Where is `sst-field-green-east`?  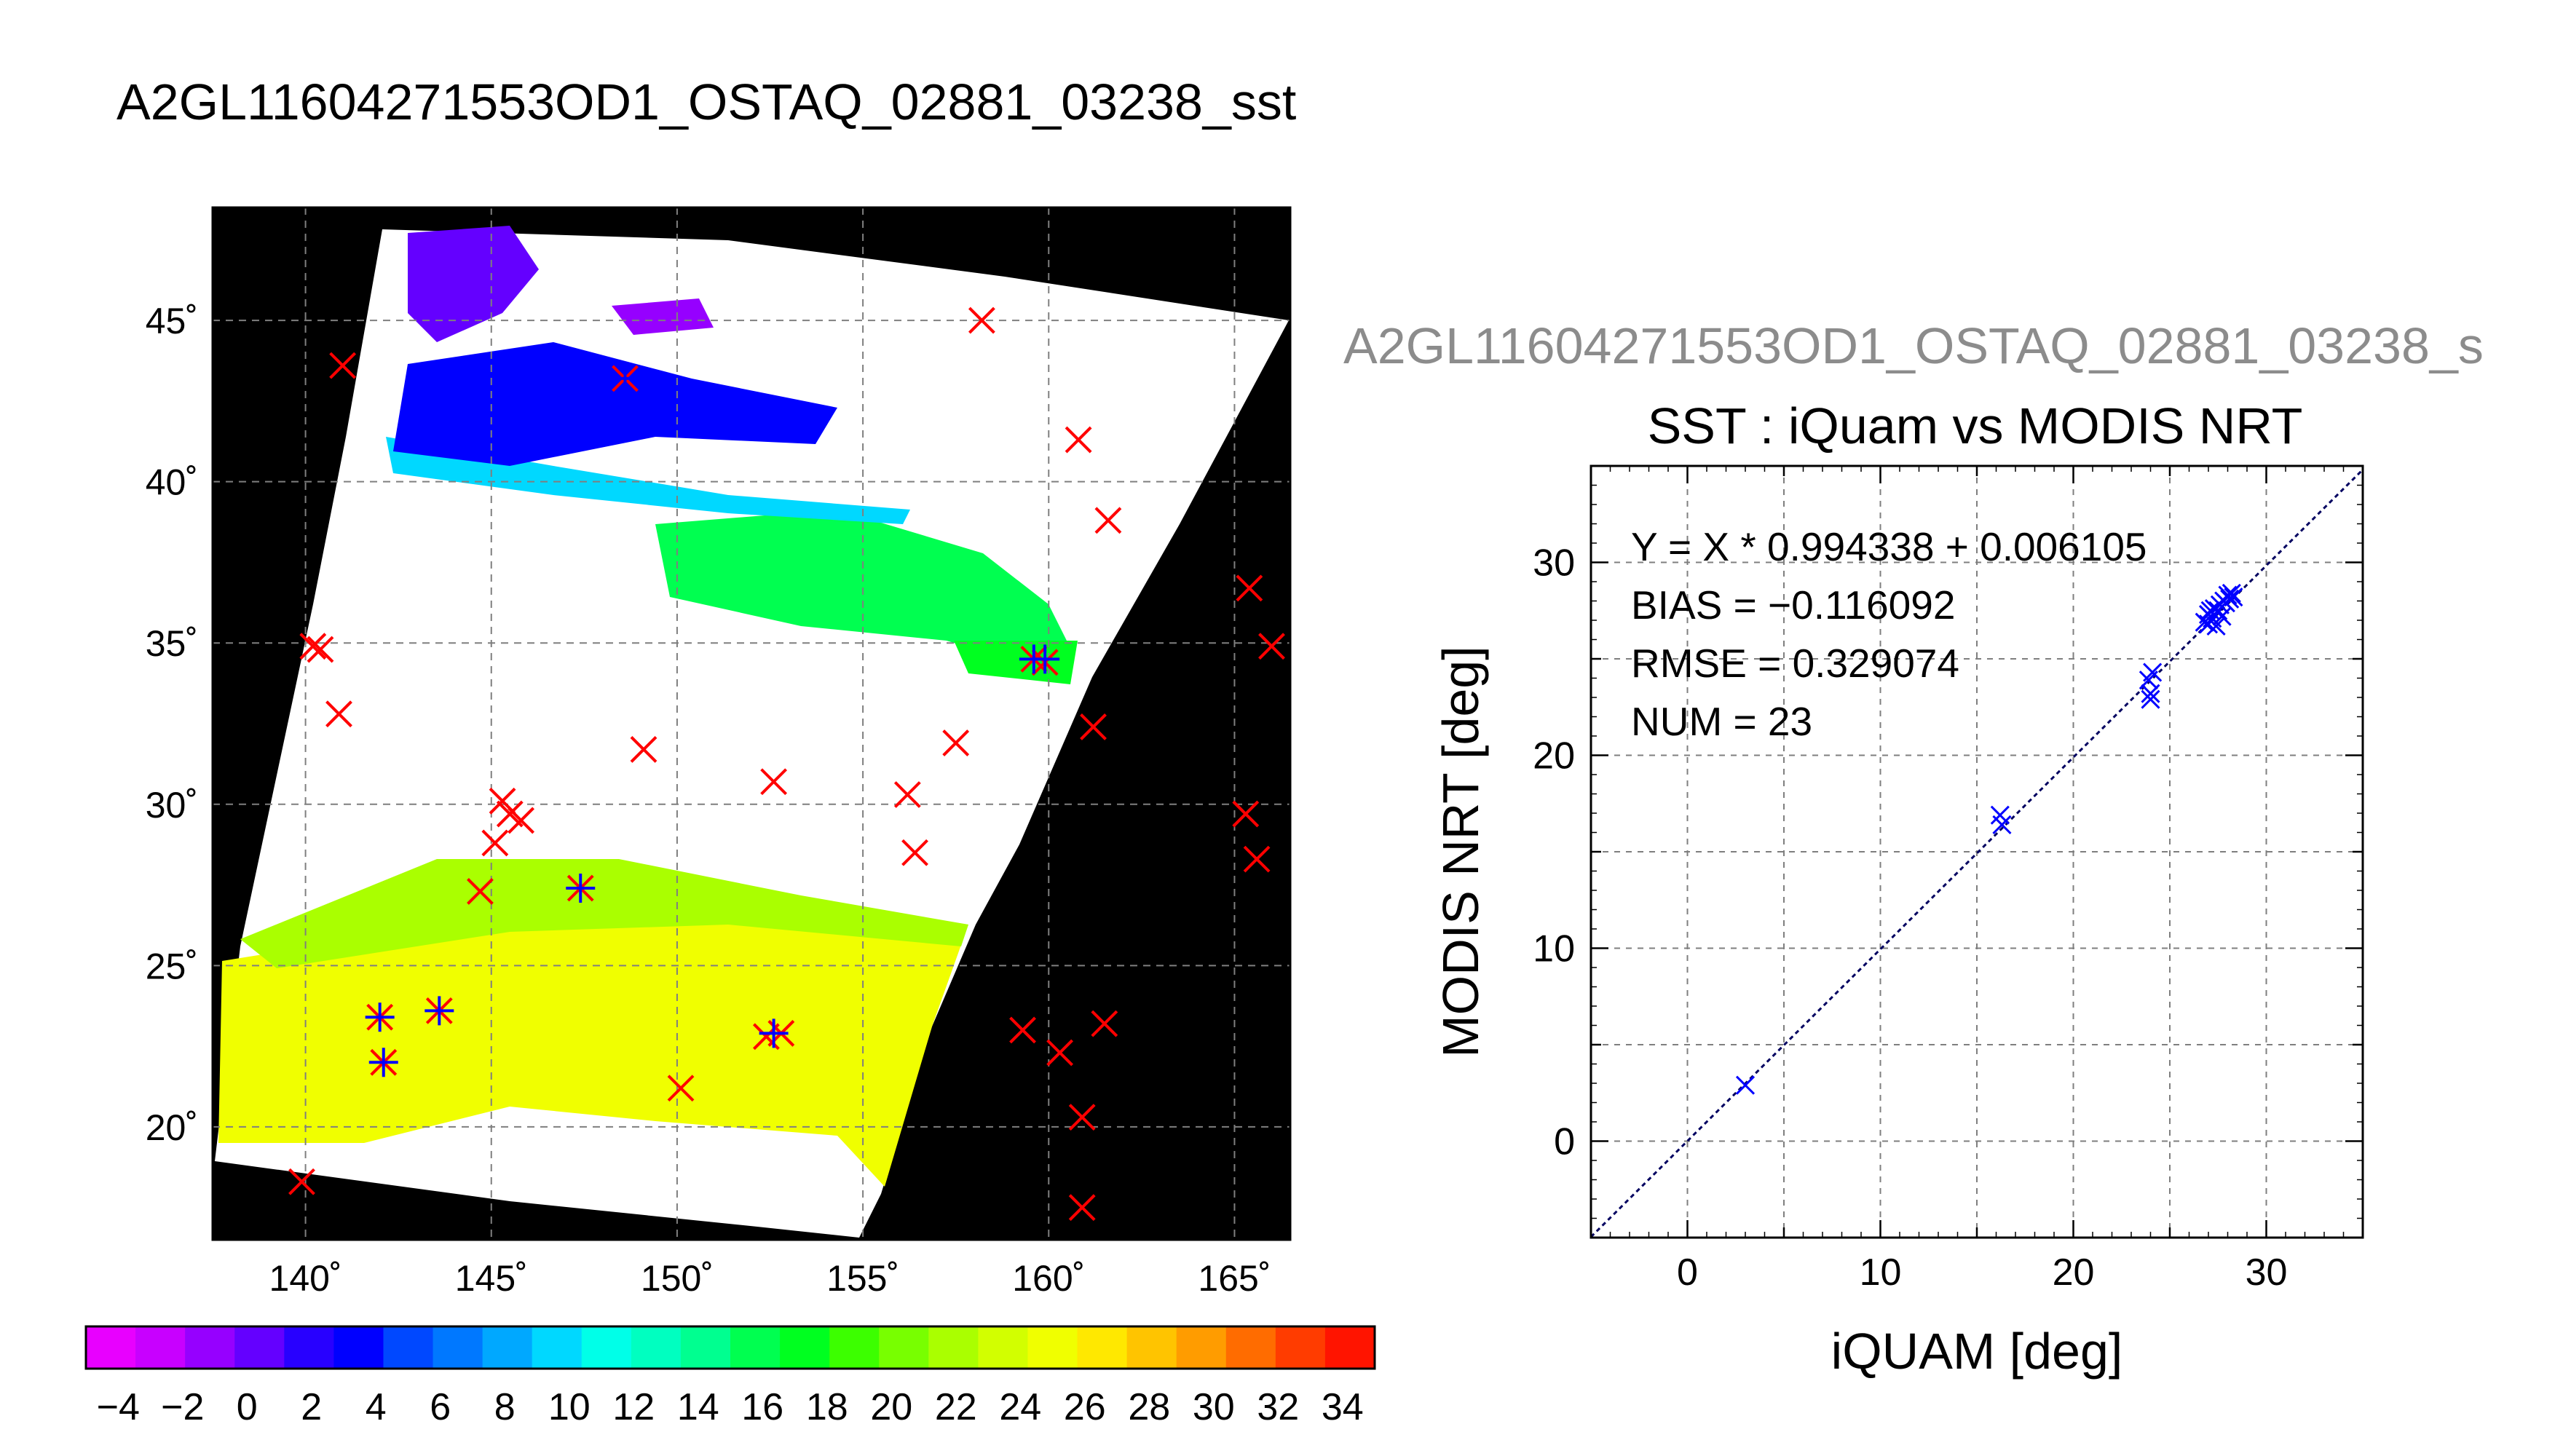 sst-field-green-east is located at coordinates (1016, 662).